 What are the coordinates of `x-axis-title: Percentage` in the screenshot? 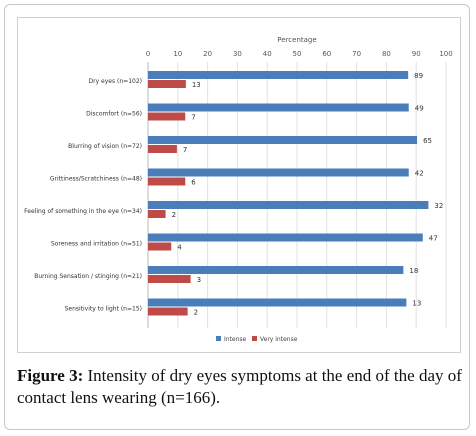 It's located at (296, 40).